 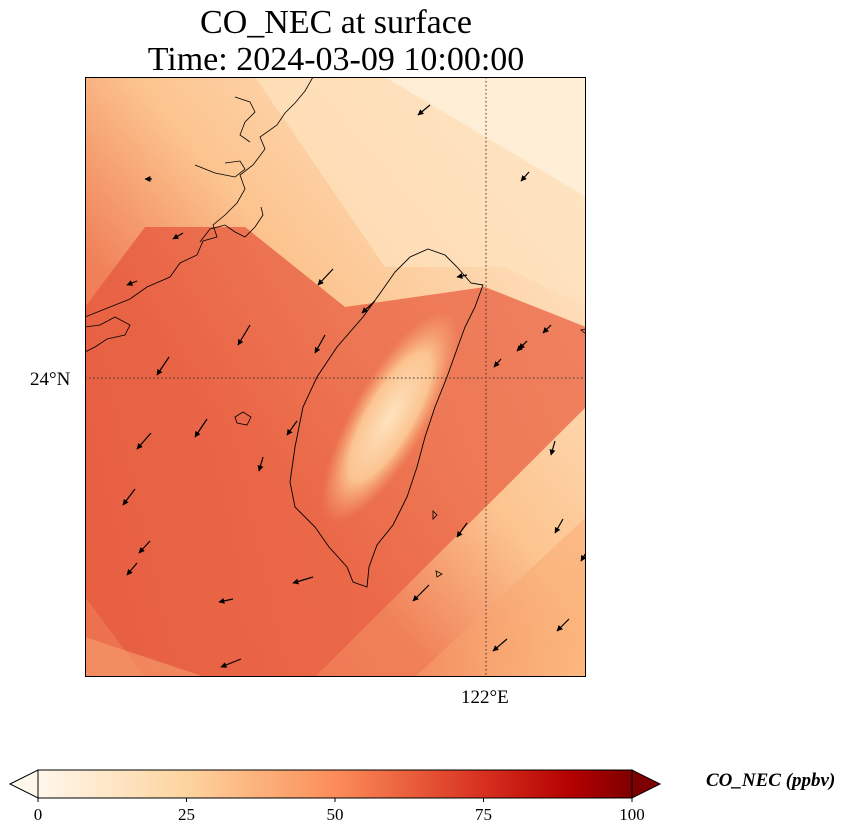 What do you see at coordinates (335, 814) in the screenshot?
I see `colorbar-tick-label: 50` at bounding box center [335, 814].